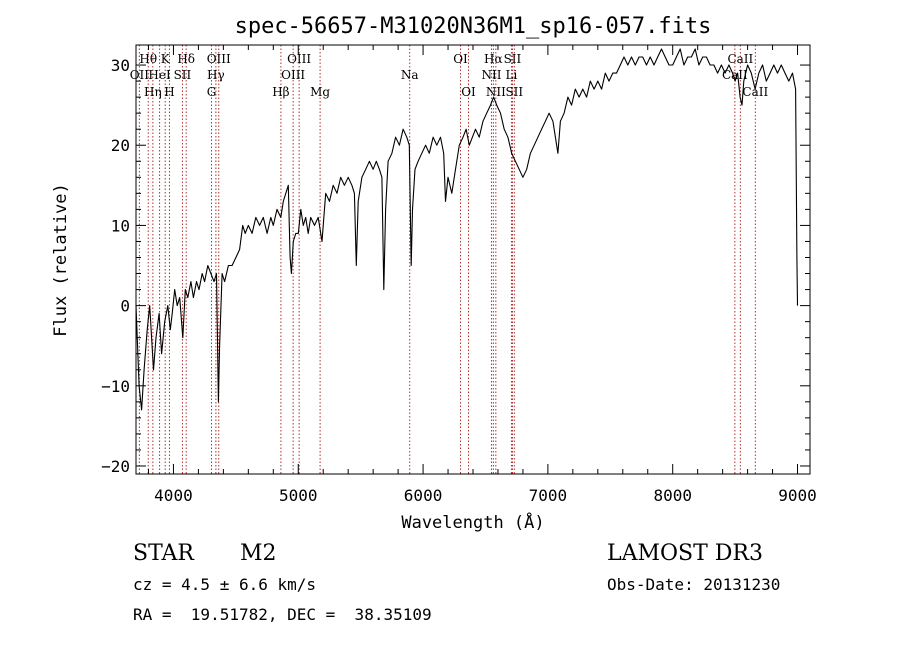  Describe the element at coordinates (140, 75) in the screenshot. I see `emission-line-label-0: OII` at that location.